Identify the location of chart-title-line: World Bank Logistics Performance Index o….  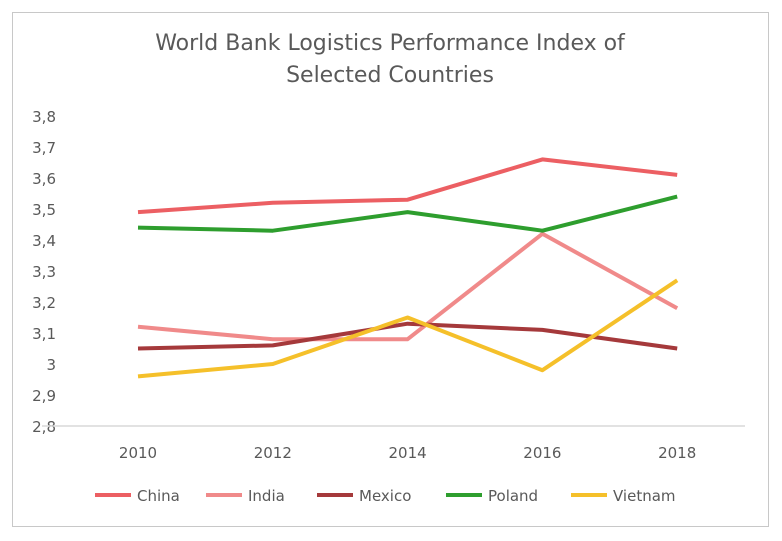
(390, 43).